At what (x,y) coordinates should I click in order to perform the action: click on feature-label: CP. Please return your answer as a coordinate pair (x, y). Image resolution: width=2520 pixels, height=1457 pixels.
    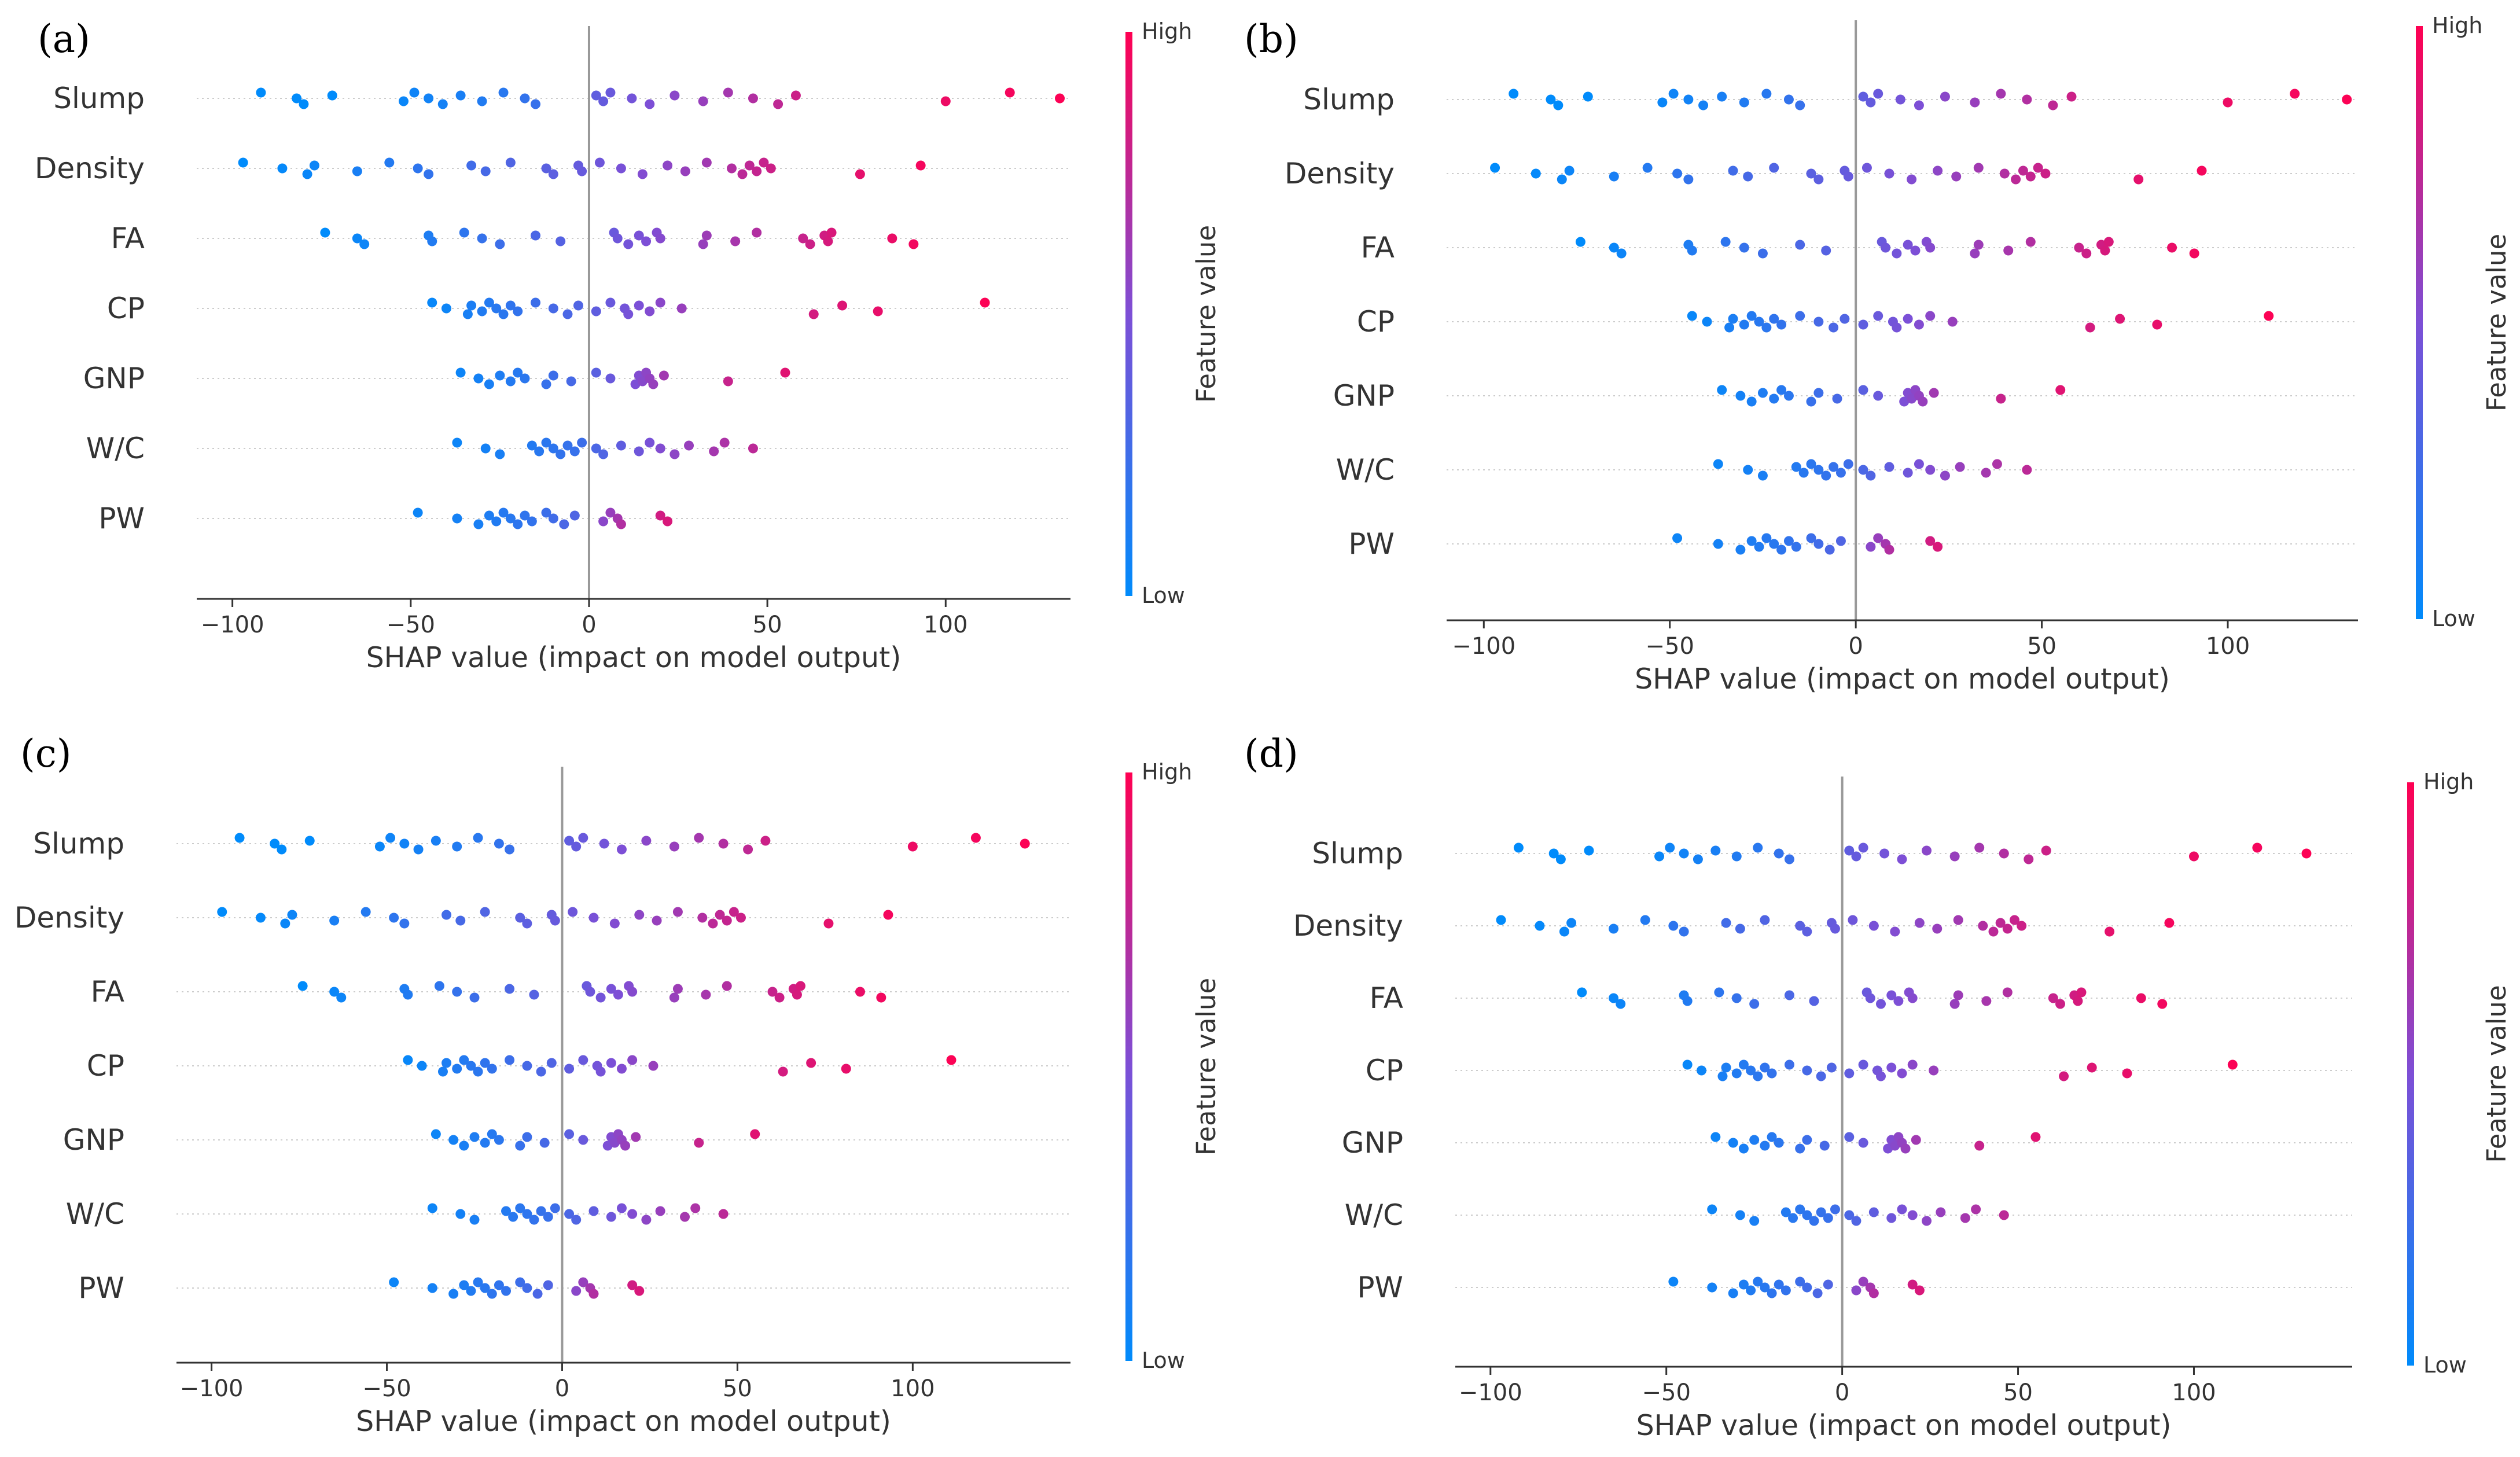
    Looking at the image, I should click on (1376, 322).